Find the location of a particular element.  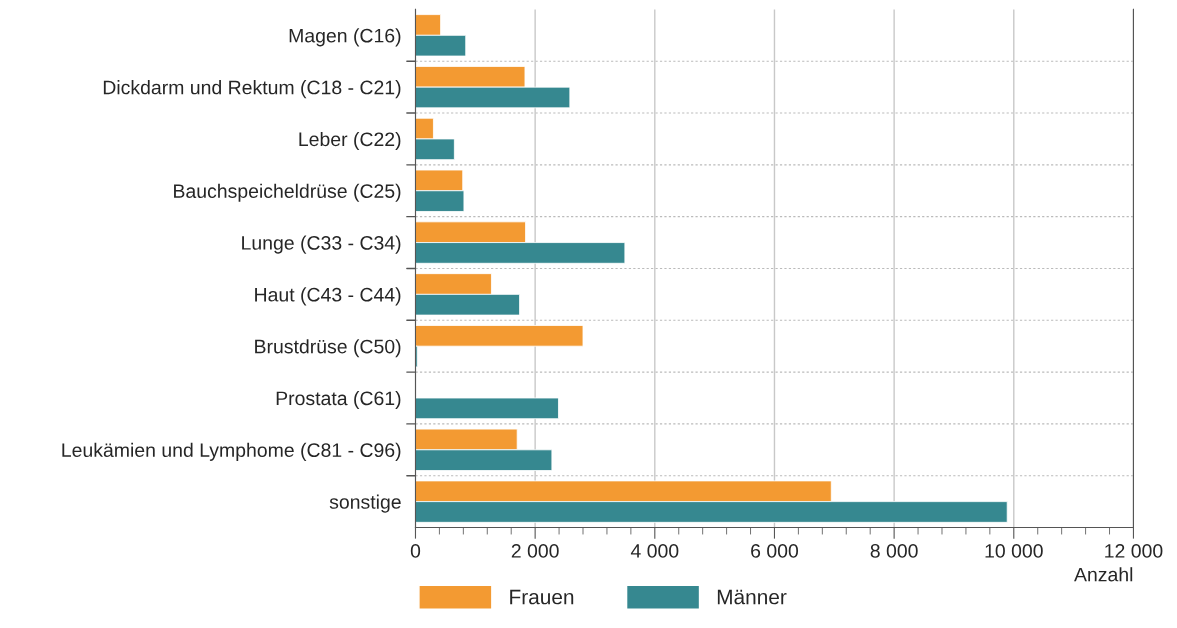

x-tick-label: 12 000 is located at coordinates (1134, 551).